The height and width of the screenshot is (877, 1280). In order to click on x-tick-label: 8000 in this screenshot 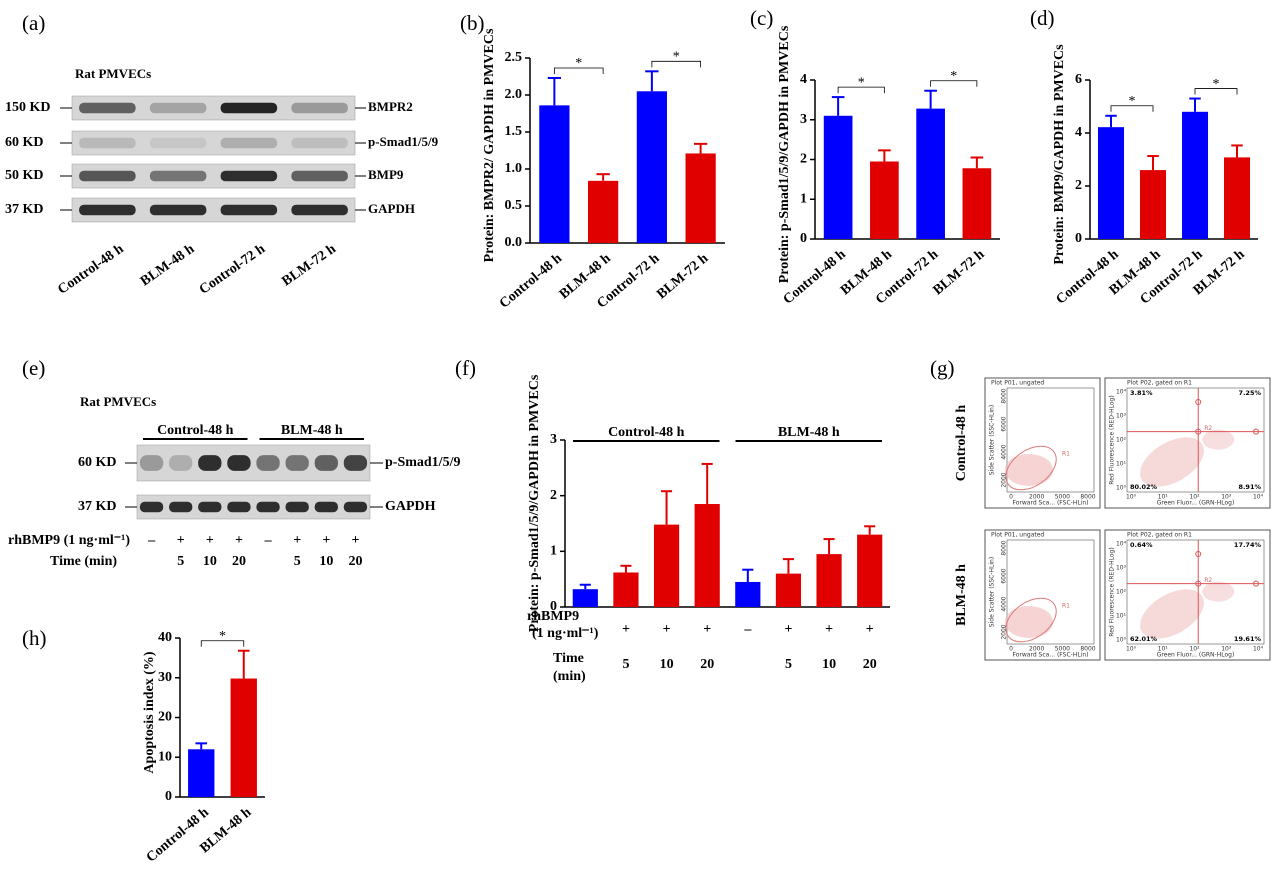, I will do `click(1087, 497)`.